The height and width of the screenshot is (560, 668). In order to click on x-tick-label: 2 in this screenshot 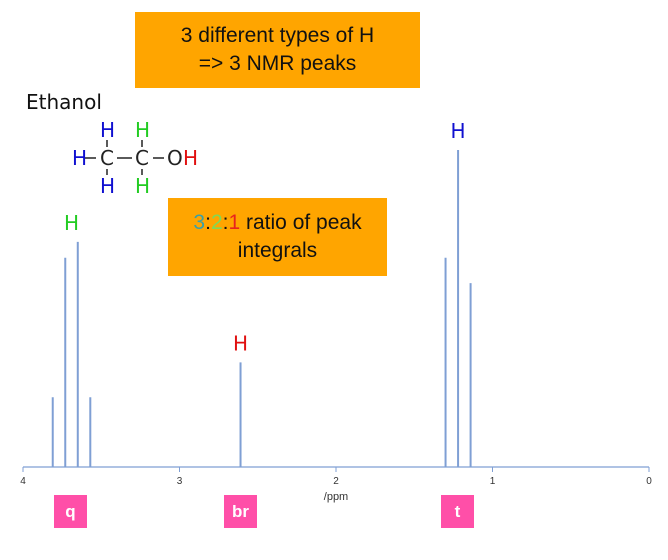, I will do `click(336, 481)`.